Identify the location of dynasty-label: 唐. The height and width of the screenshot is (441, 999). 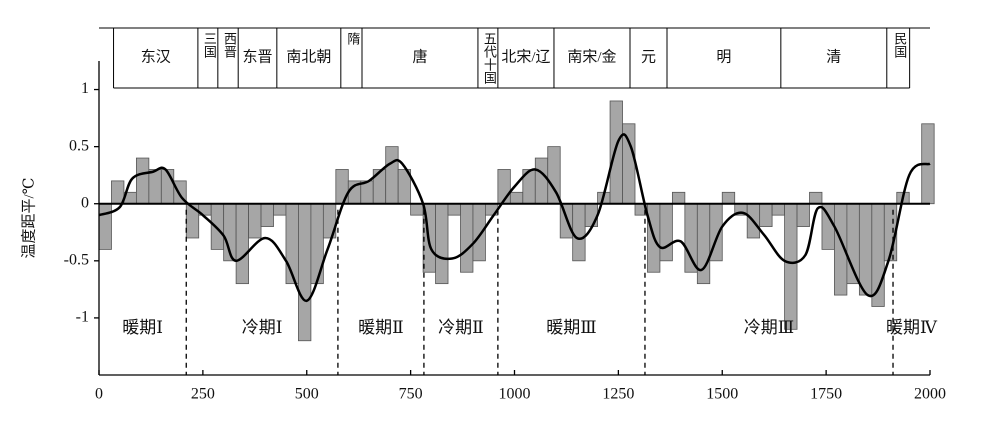
(419, 56).